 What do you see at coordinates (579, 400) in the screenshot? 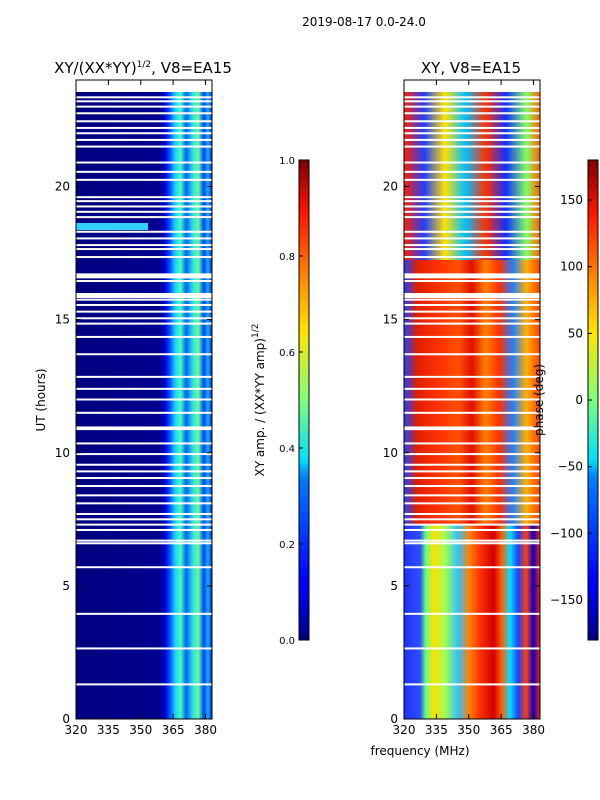
I see `right-cb-tick-label: 0` at bounding box center [579, 400].